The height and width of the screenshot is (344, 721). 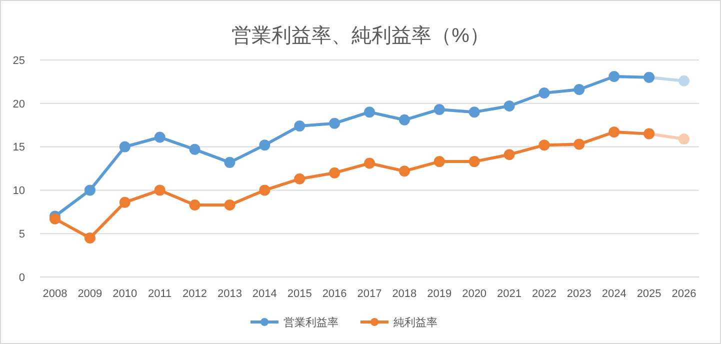 What do you see at coordinates (334, 294) in the screenshot?
I see `x-tick-label: 2016` at bounding box center [334, 294].